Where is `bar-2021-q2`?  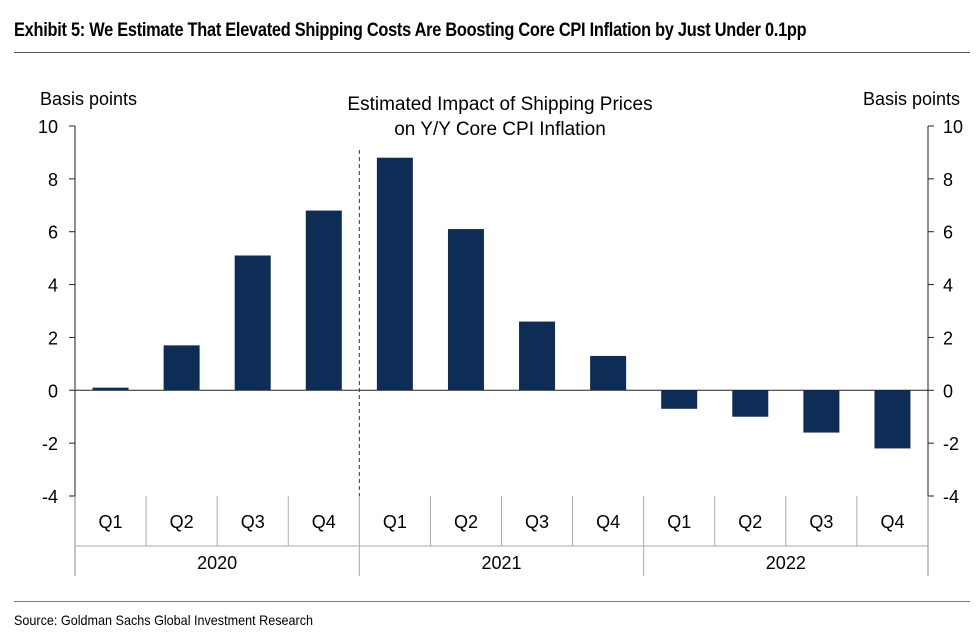
bar-2021-q2 is located at coordinates (465, 310).